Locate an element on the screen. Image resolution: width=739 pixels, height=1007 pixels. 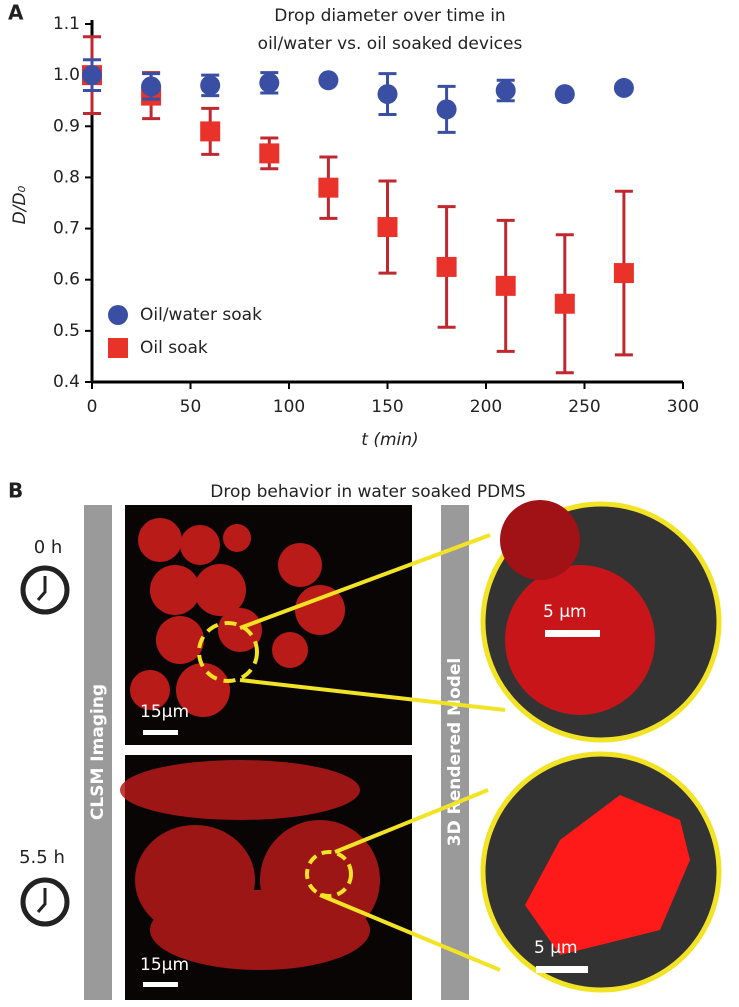
chart-title: oil/water vs. oil soaked devices is located at coordinates (390, 44).